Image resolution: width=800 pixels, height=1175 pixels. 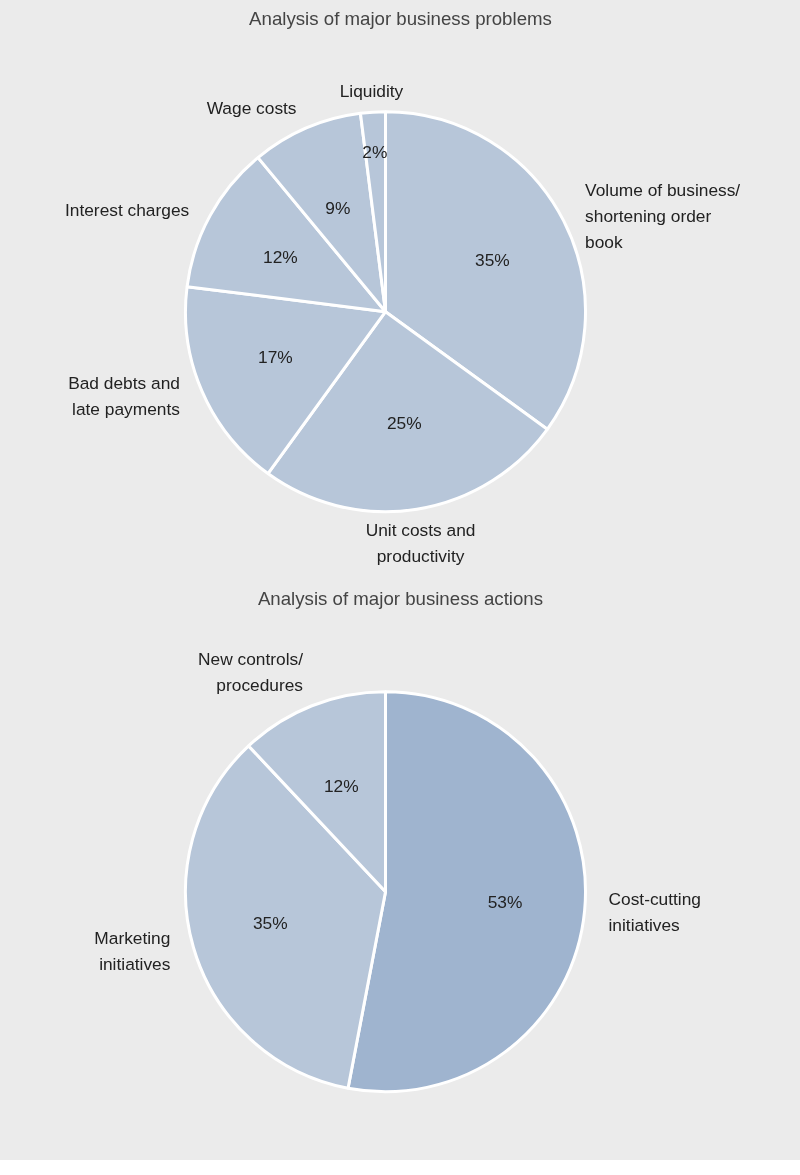 What do you see at coordinates (663, 215) in the screenshot?
I see `slice-label: Volume of business/ shortening order book` at bounding box center [663, 215].